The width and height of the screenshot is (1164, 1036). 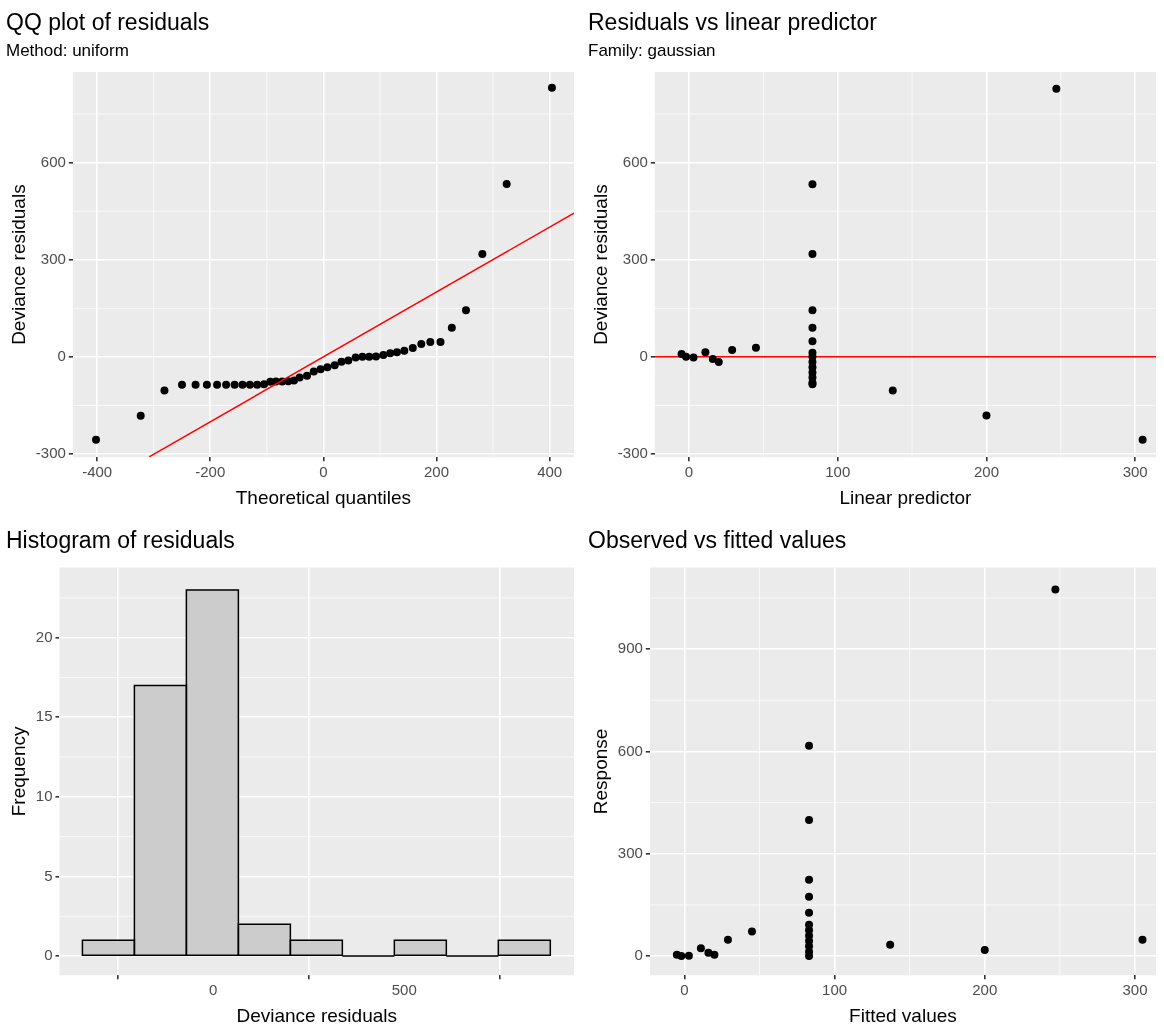 I want to click on x-tick-label: 400, so click(x=550, y=472).